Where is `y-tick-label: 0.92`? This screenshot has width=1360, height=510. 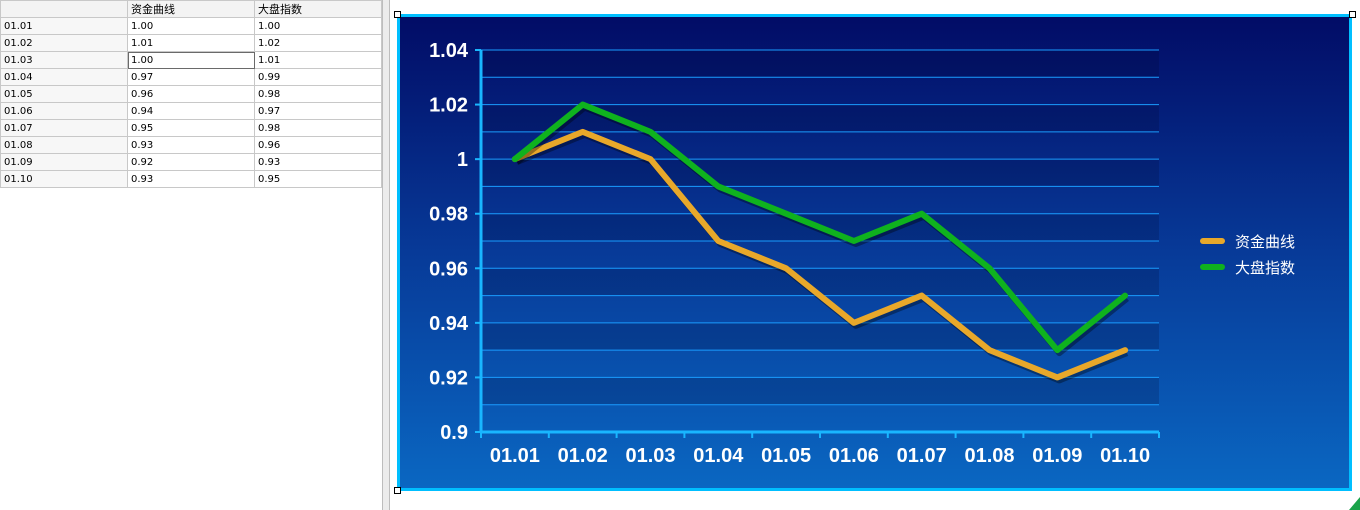 y-tick-label: 0.92 is located at coordinates (448, 378).